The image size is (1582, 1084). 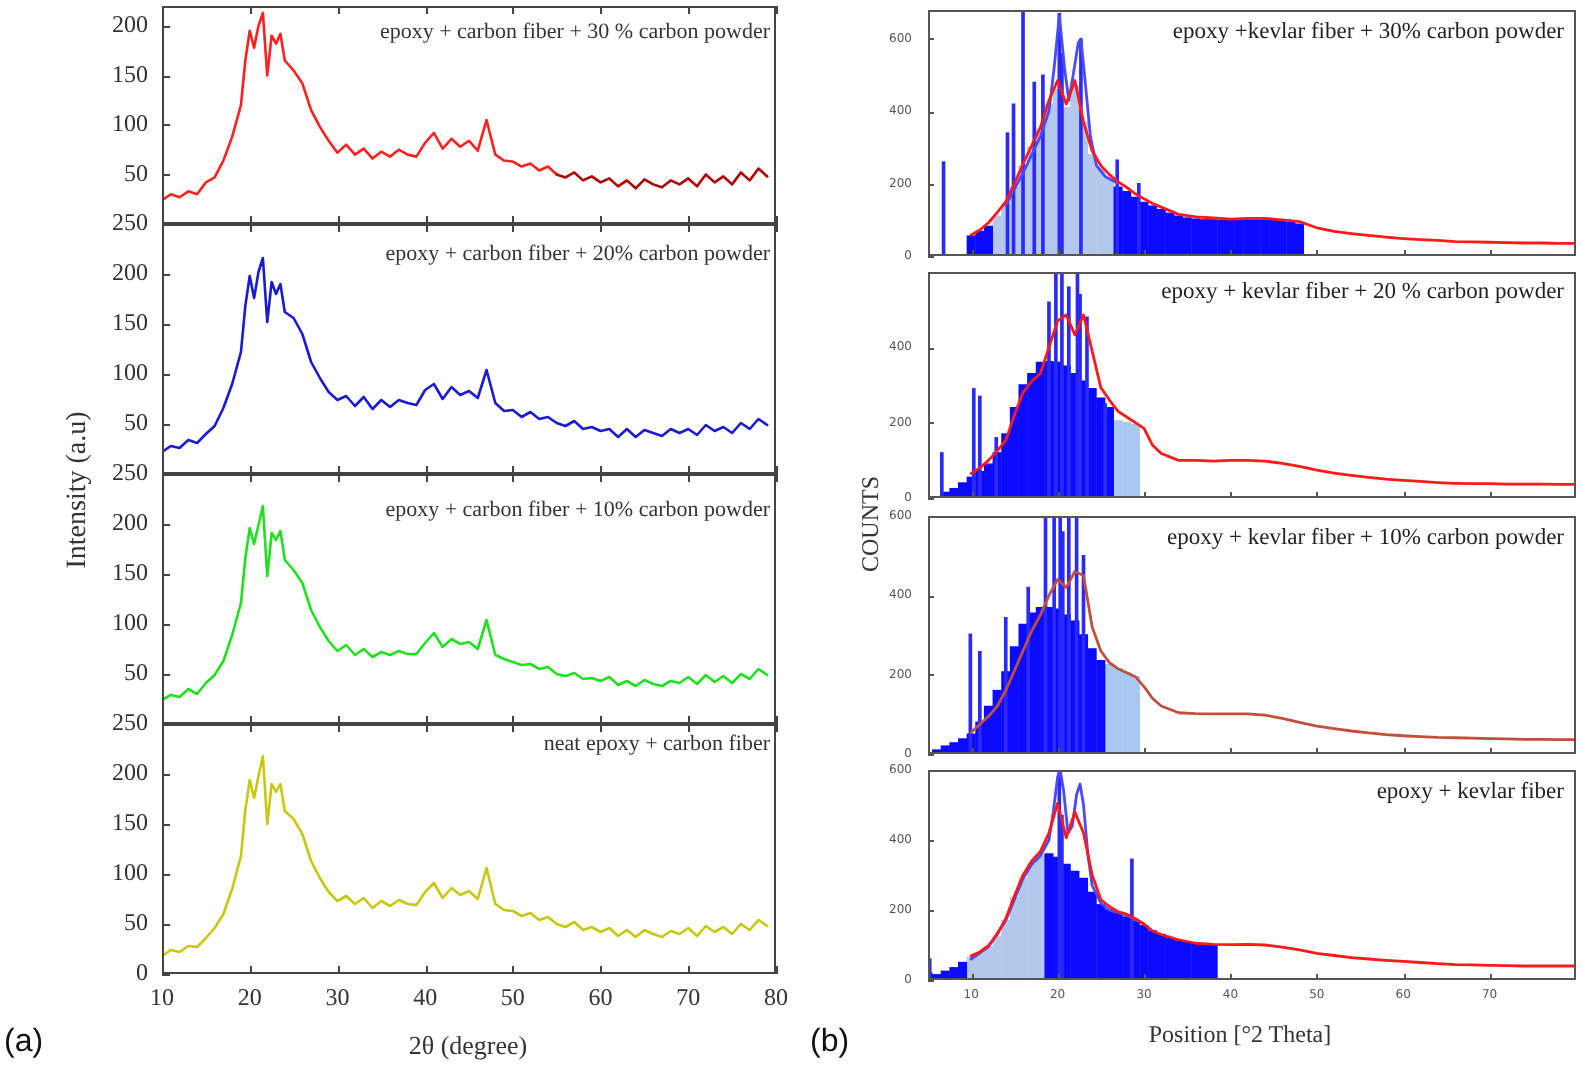 I want to click on x-tick-label: 40, so click(x=425, y=996).